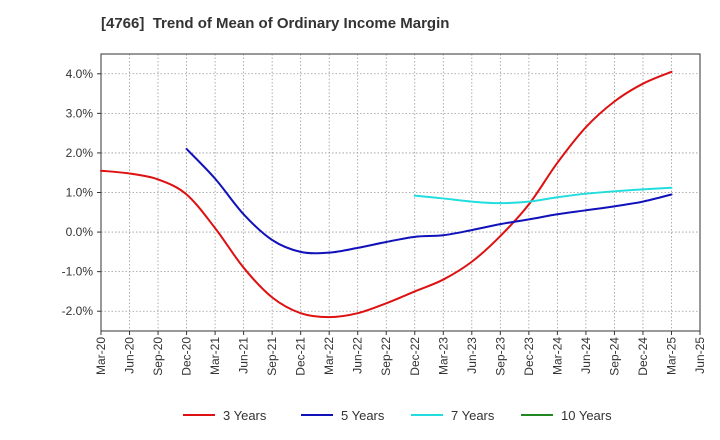  Describe the element at coordinates (415, 356) in the screenshot. I see `x-tick-label: Dec-22` at that location.